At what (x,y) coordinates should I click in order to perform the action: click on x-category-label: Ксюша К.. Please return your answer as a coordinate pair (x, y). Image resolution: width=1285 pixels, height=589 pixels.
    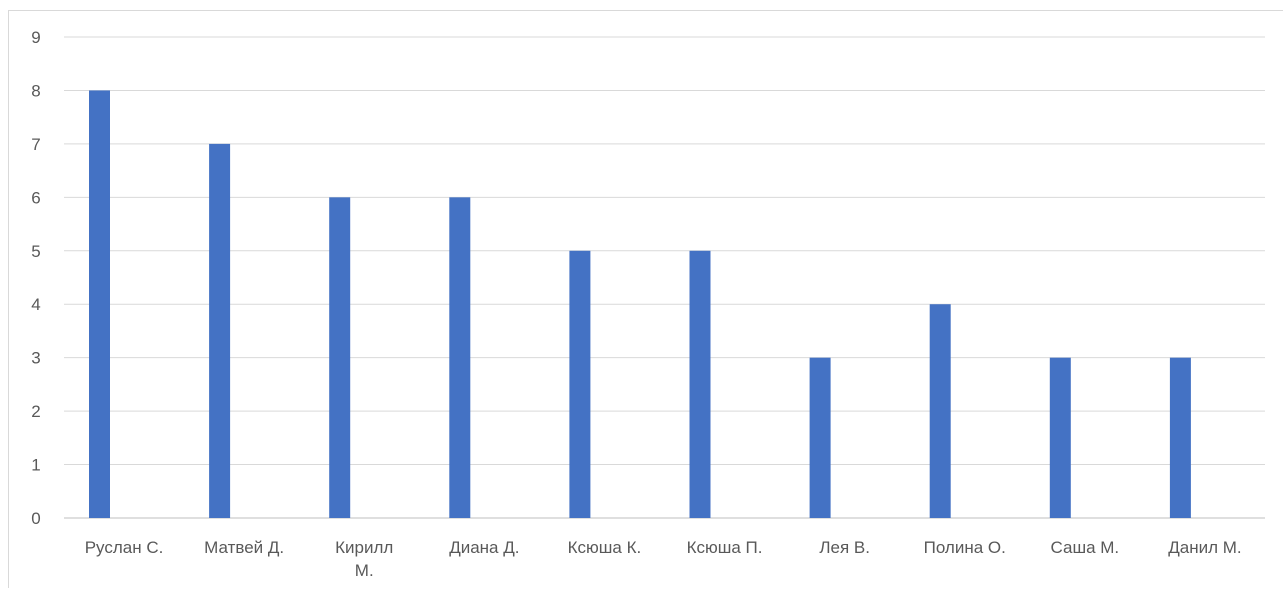
    Looking at the image, I should click on (605, 547).